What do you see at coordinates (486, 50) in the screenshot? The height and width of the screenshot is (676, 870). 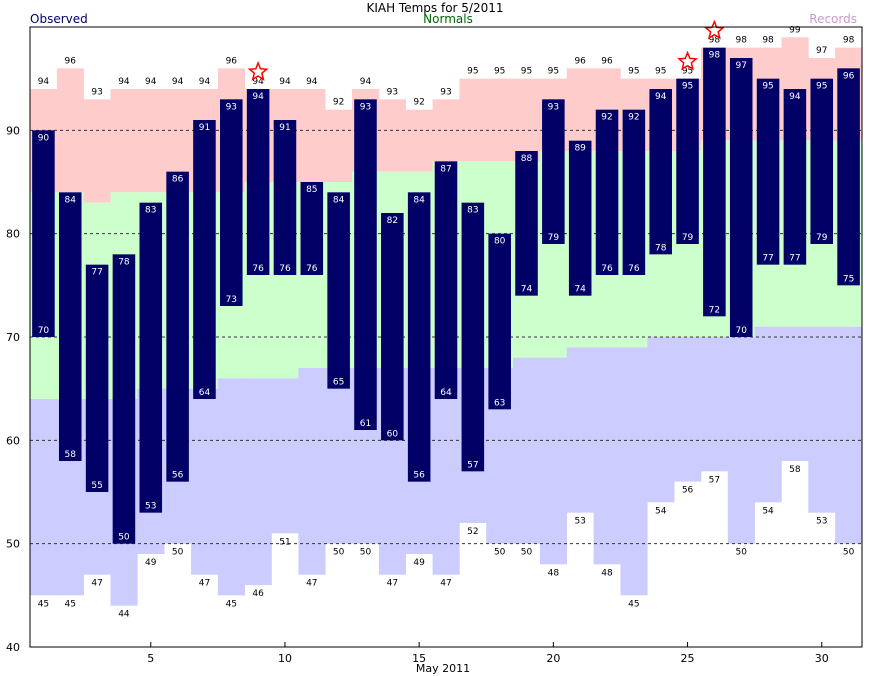 I see `record-stars` at bounding box center [486, 50].